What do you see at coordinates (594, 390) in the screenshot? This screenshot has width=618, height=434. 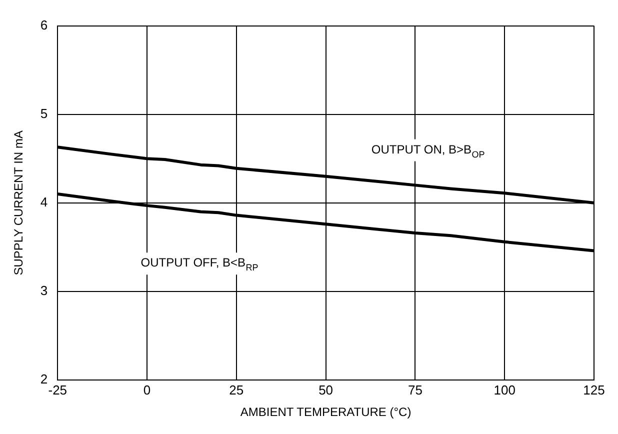 I see `x-tick-label: 125` at bounding box center [594, 390].